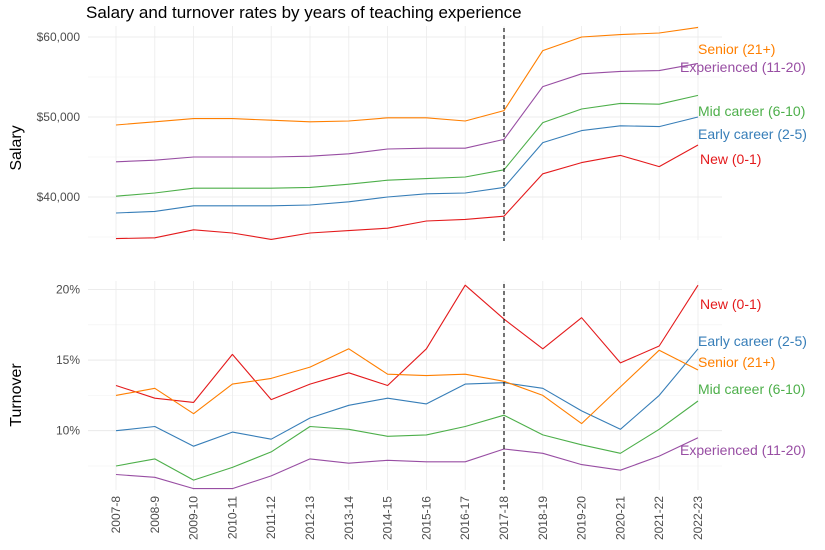  Describe the element at coordinates (698, 518) in the screenshot. I see `x-tick-label: 2022-23` at that location.